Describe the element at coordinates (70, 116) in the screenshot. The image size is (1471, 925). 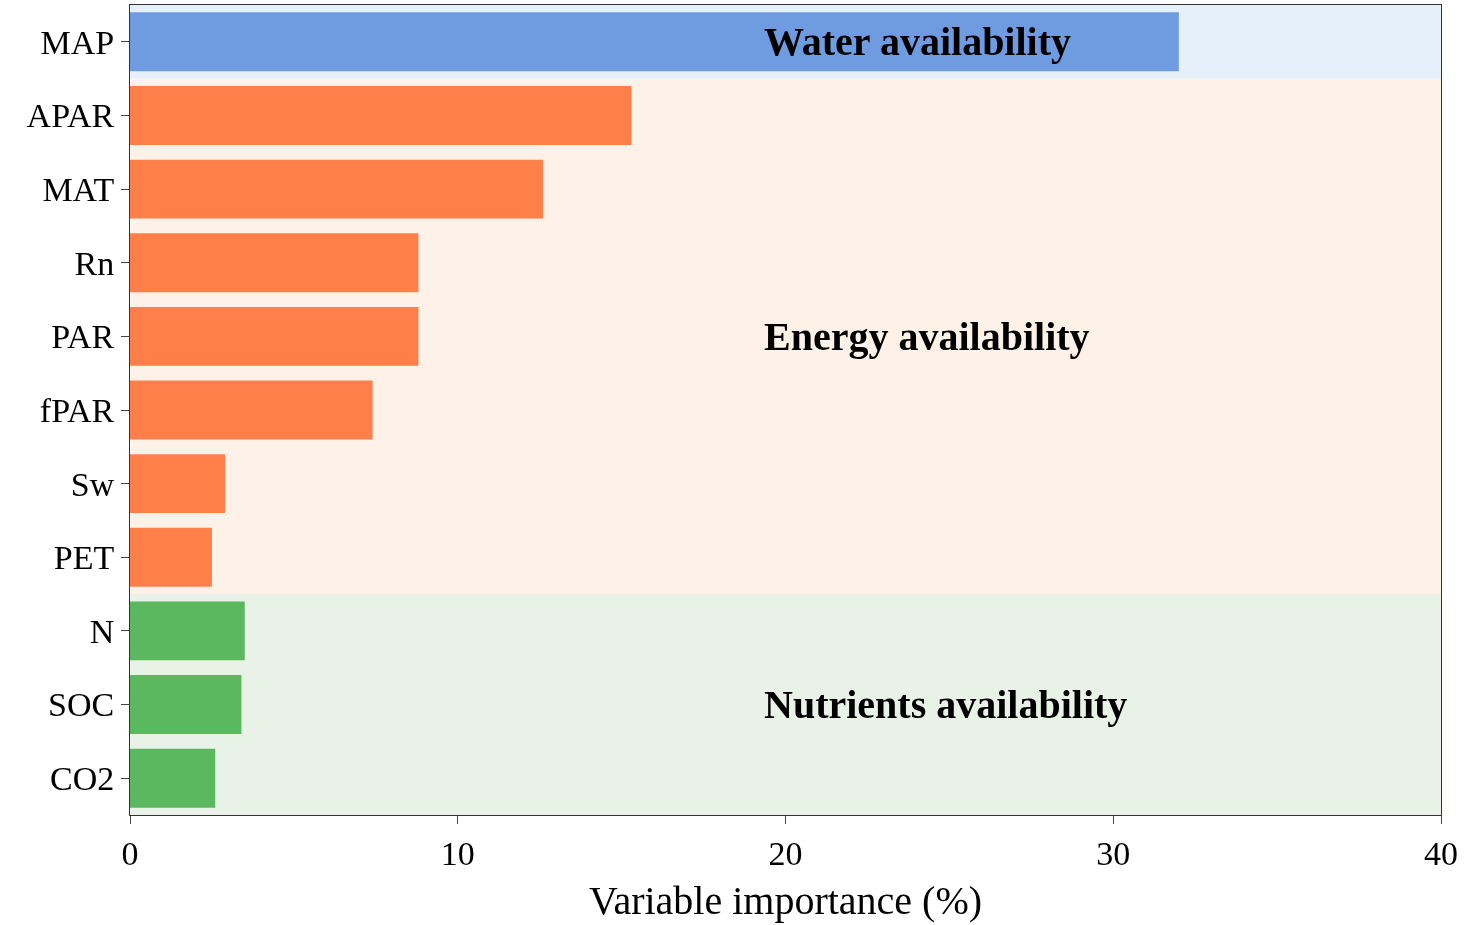
I see `y-tick-label: APAR` at that location.